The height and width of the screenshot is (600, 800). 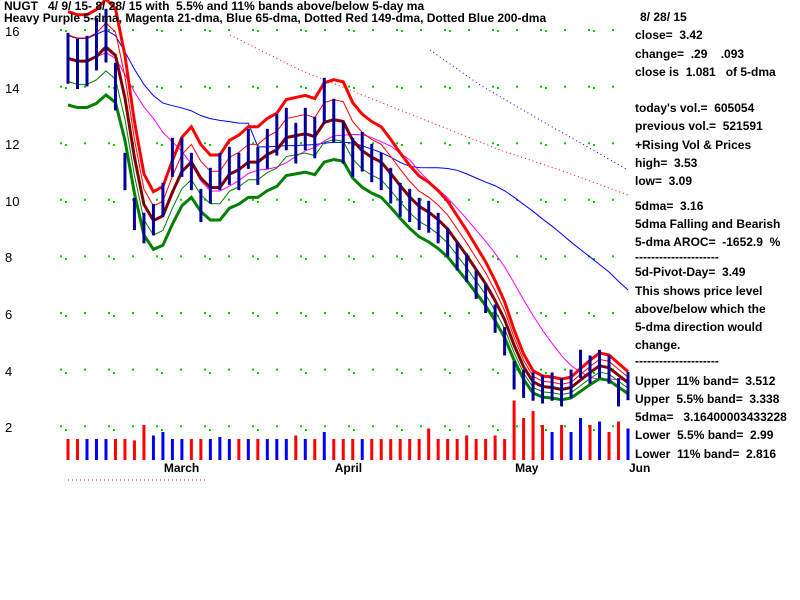 I want to click on side-close-ratio: close is 1.081 of 5-dma, so click(x=705, y=72).